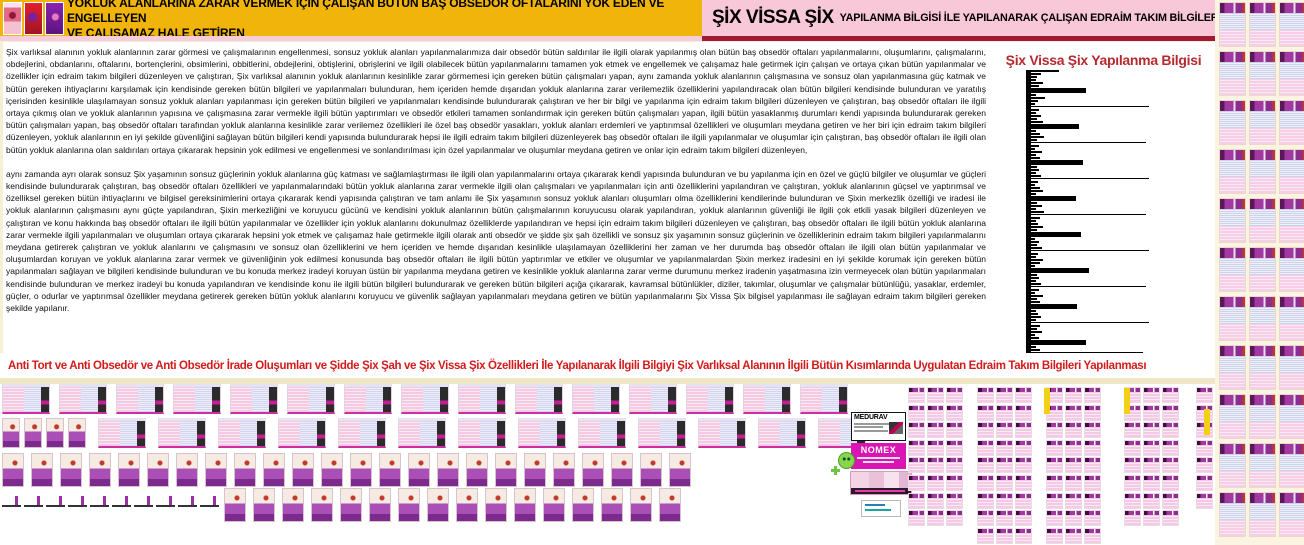 This screenshot has height=545, width=1304. Describe the element at coordinates (881, 483) in the screenshot. I see `photo-collage-card` at that location.